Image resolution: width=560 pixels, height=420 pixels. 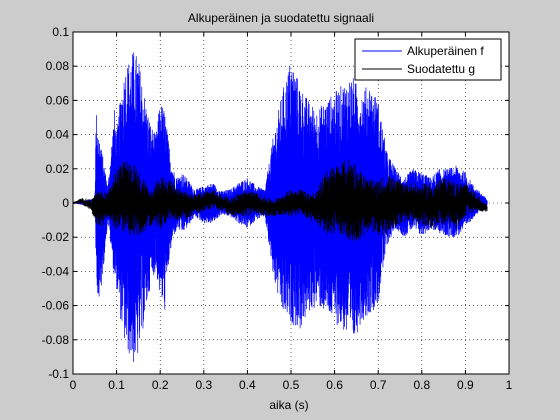 I want to click on y-tick-label: 0.08, so click(x=58, y=66).